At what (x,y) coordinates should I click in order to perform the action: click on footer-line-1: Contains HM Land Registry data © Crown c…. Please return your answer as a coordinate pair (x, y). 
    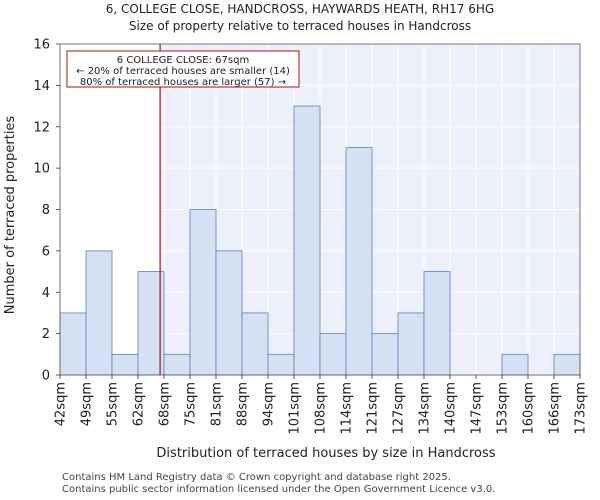
    Looking at the image, I should click on (256, 477).